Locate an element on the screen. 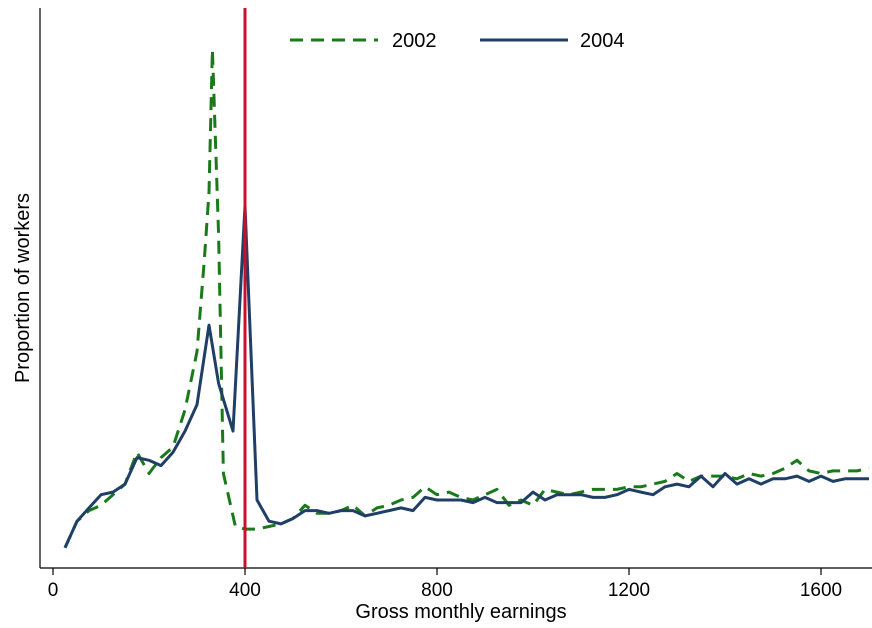  legend-label-2002: 2002 is located at coordinates (414, 41).